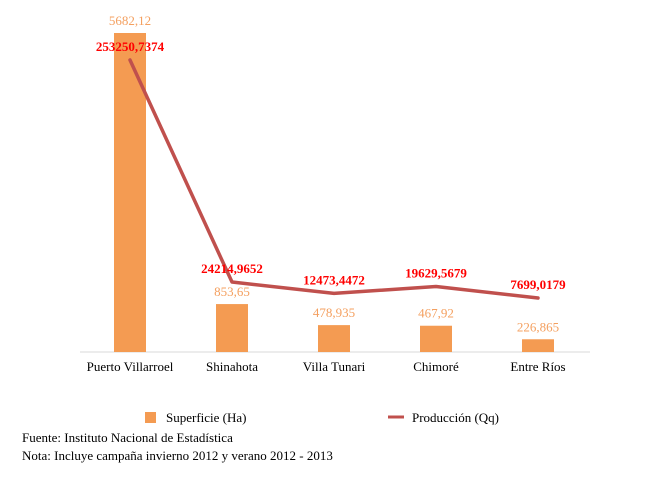 This screenshot has height=481, width=650. I want to click on line-data-label: 253250,7374, so click(130, 46).